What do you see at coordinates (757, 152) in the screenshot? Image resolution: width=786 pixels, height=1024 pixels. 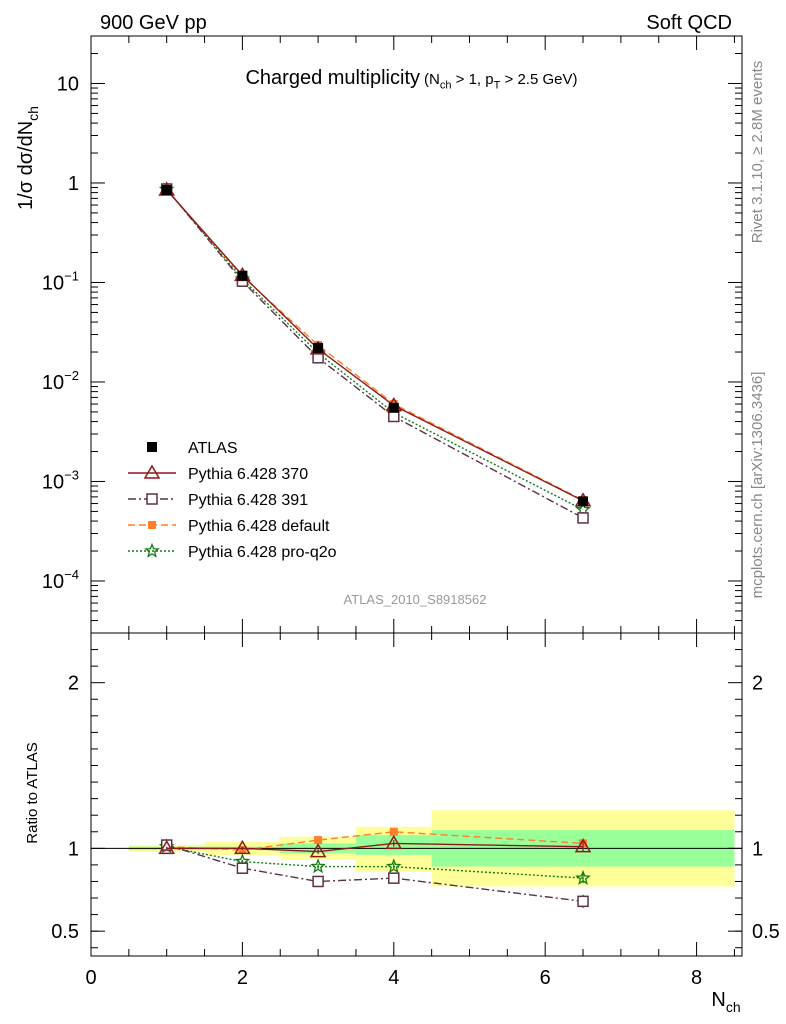 I see `side-text-top: Rivet 3.1.10, ≥ 2.8M events` at bounding box center [757, 152].